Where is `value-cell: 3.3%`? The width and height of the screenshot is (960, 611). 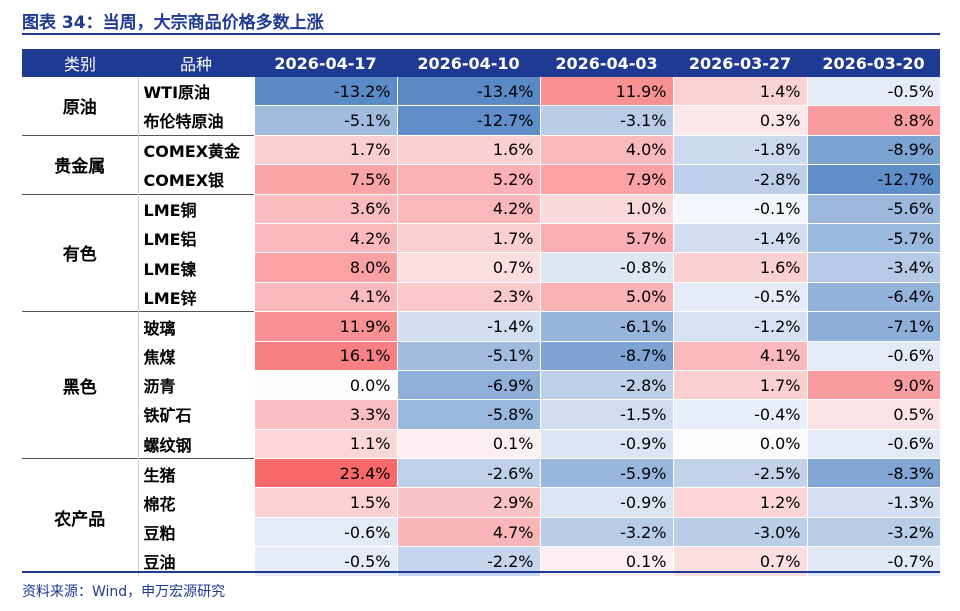 value-cell: 3.3% is located at coordinates (325, 414).